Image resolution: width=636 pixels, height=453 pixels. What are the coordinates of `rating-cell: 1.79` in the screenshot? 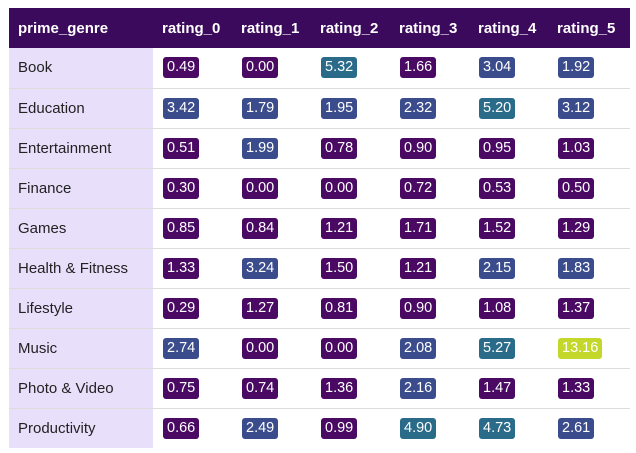 It's located at (271, 107).